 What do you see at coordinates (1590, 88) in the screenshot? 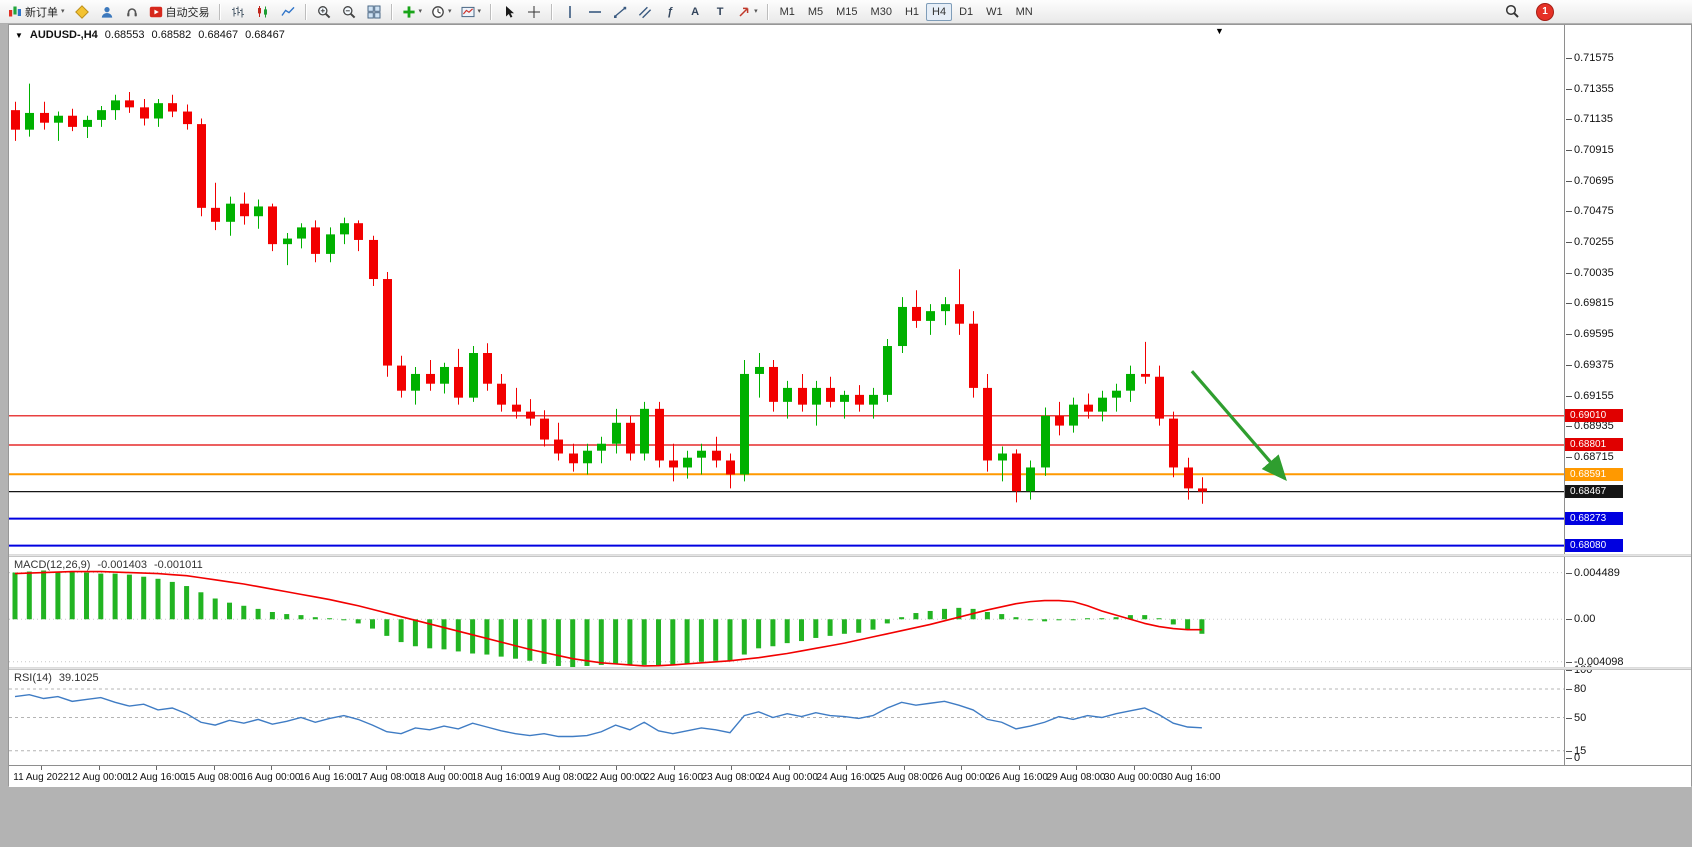
I see `axis-tick-label: 0.71355` at bounding box center [1590, 88].